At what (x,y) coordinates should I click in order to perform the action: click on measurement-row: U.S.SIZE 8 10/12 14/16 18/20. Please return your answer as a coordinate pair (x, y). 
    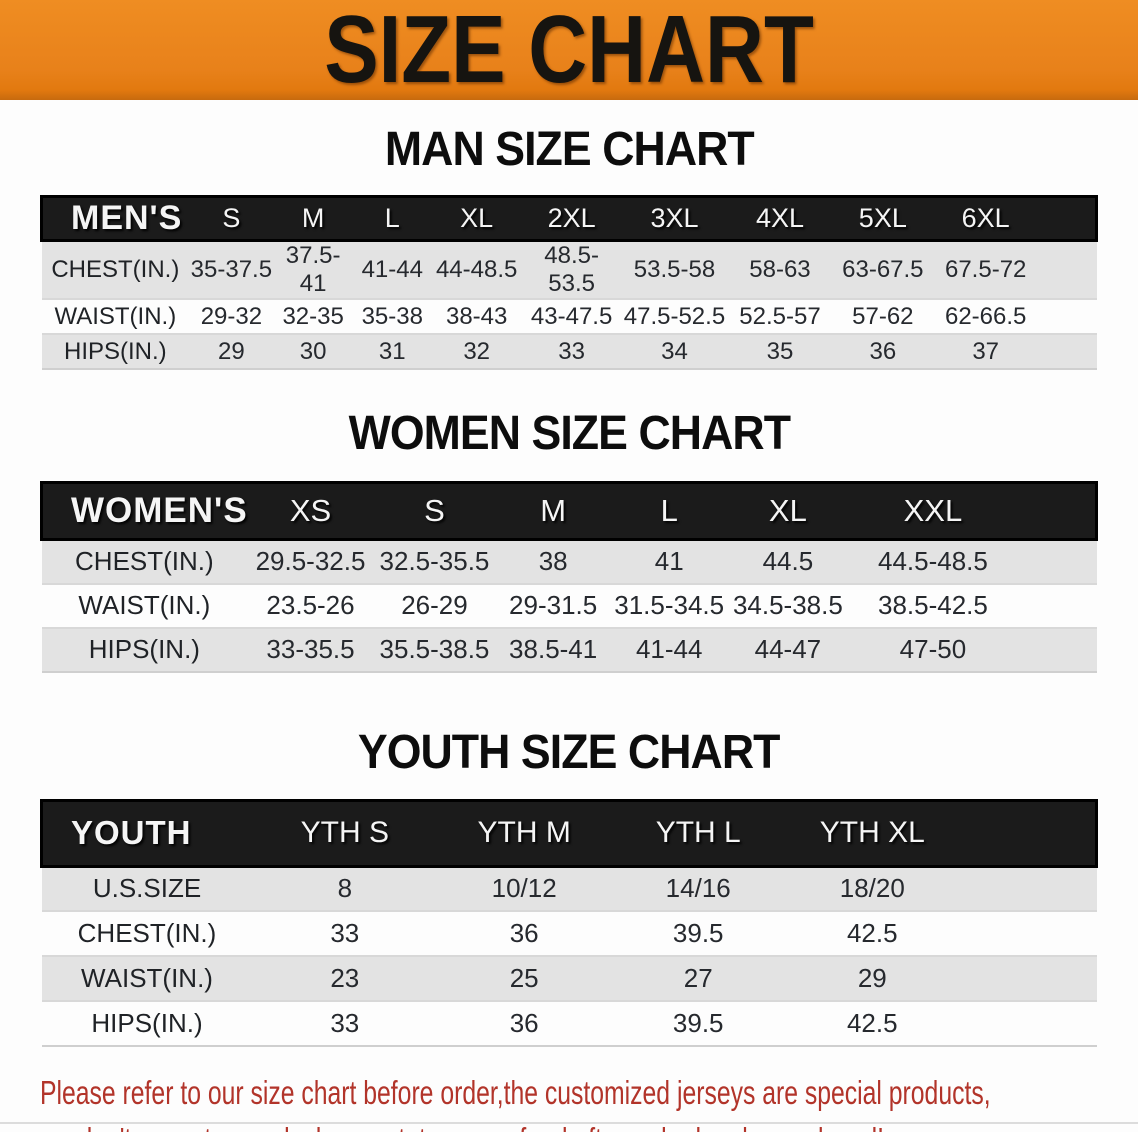
    Looking at the image, I should click on (569, 888).